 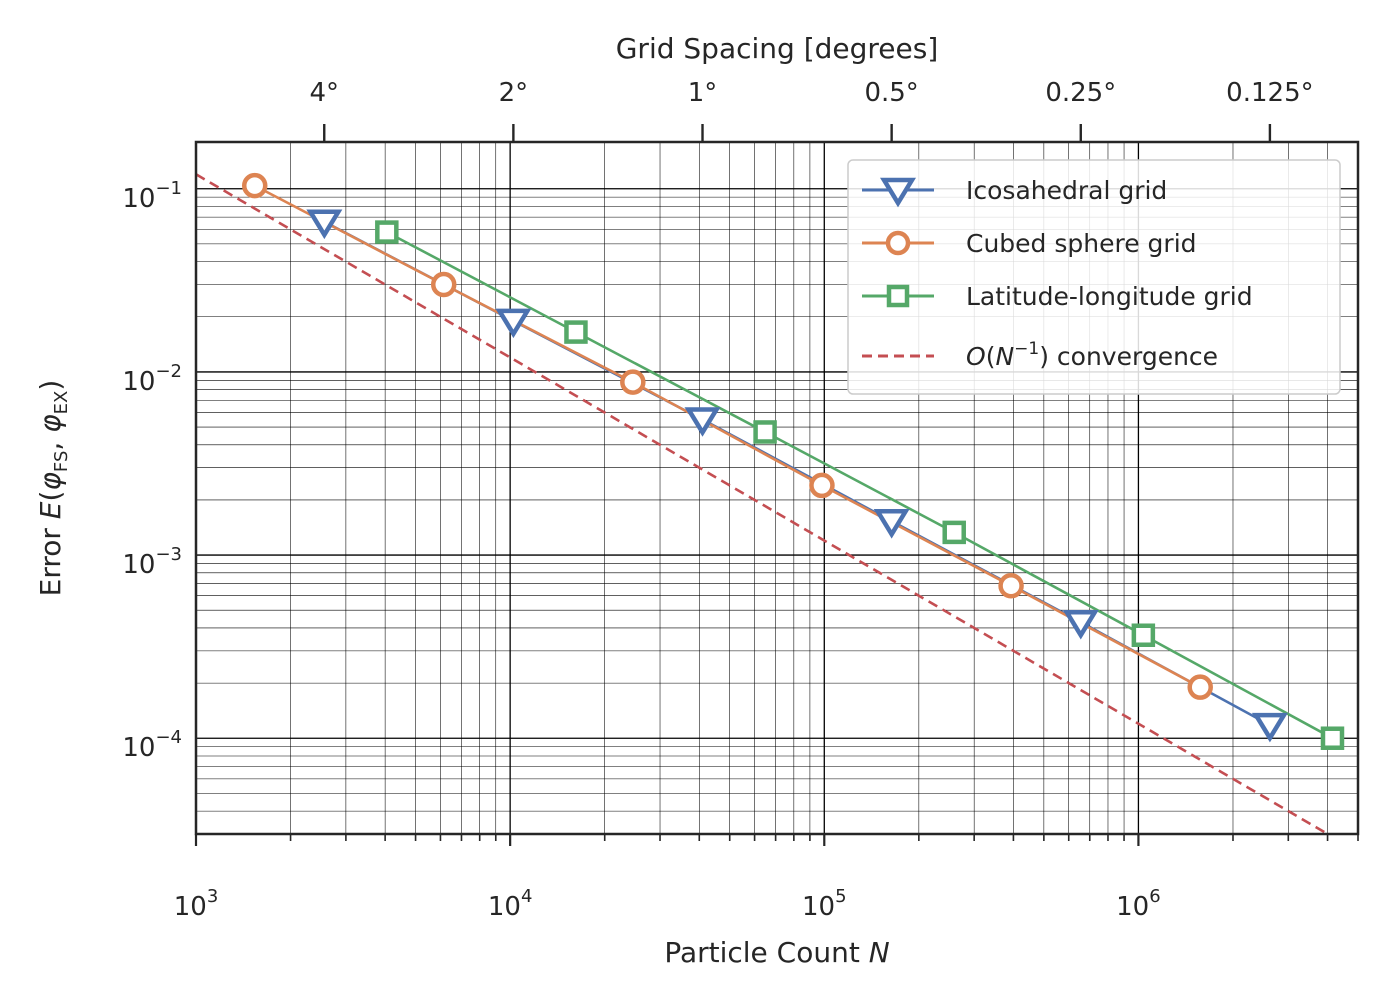 I want to click on circle-marker-icon, so click(x=898, y=243).